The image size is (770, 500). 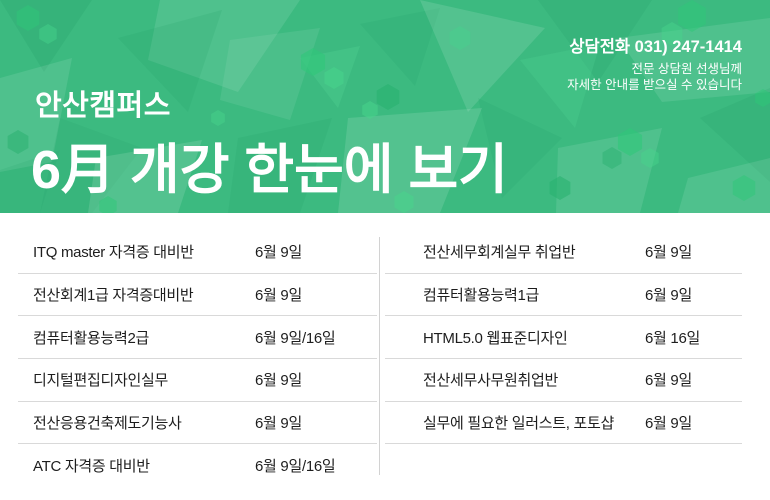 I want to click on course-row: 전산세무회계실무 취업반 6월 9일, so click(x=563, y=252).